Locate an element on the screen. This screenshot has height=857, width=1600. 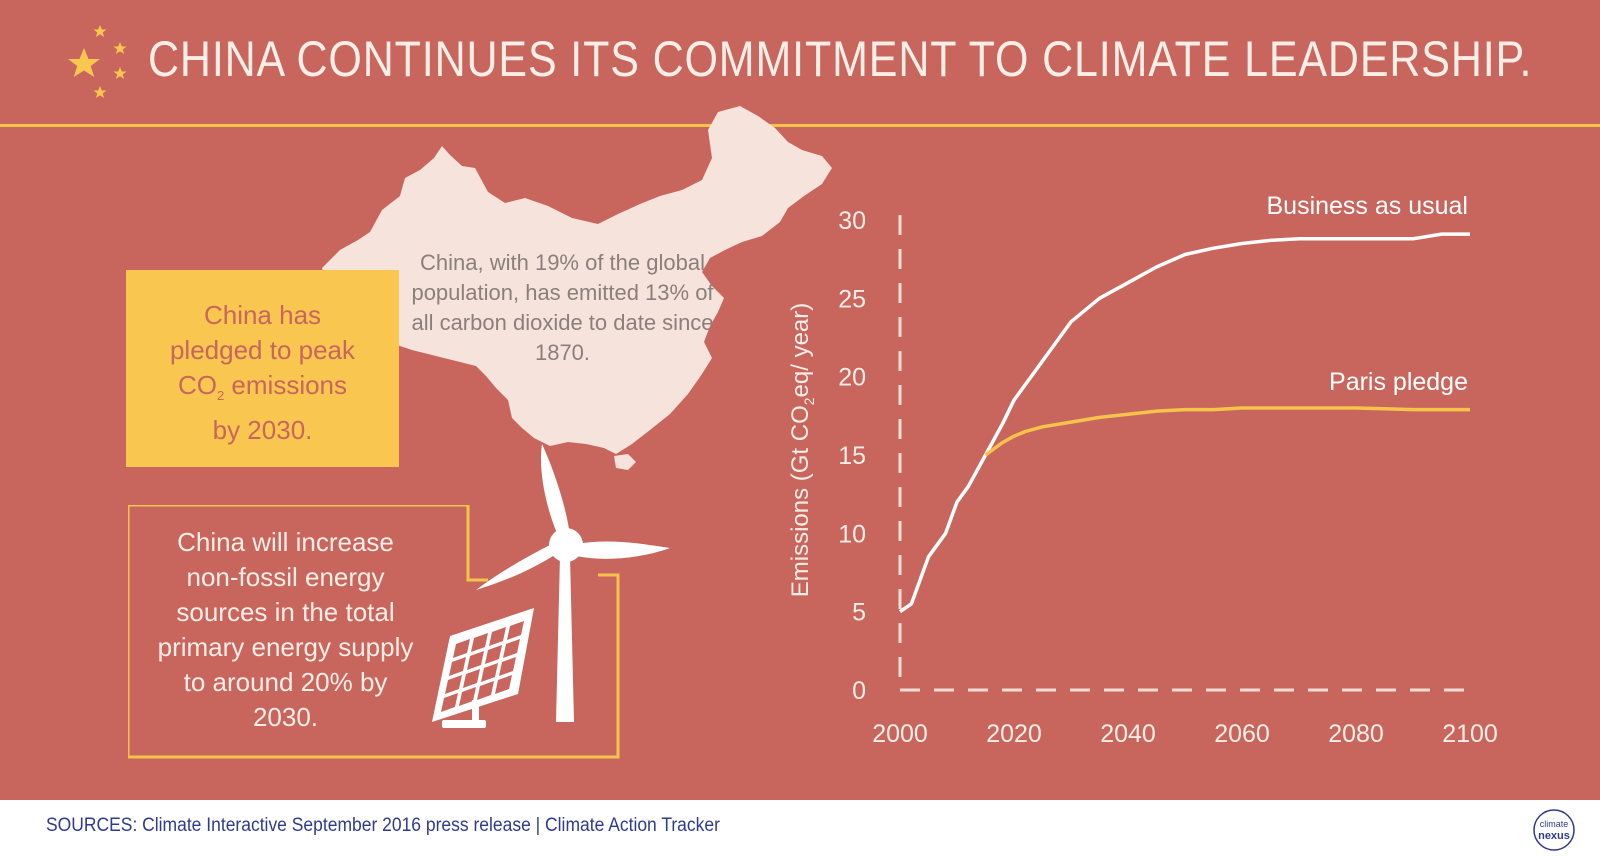
y-tick-label: 10 is located at coordinates (852, 534).